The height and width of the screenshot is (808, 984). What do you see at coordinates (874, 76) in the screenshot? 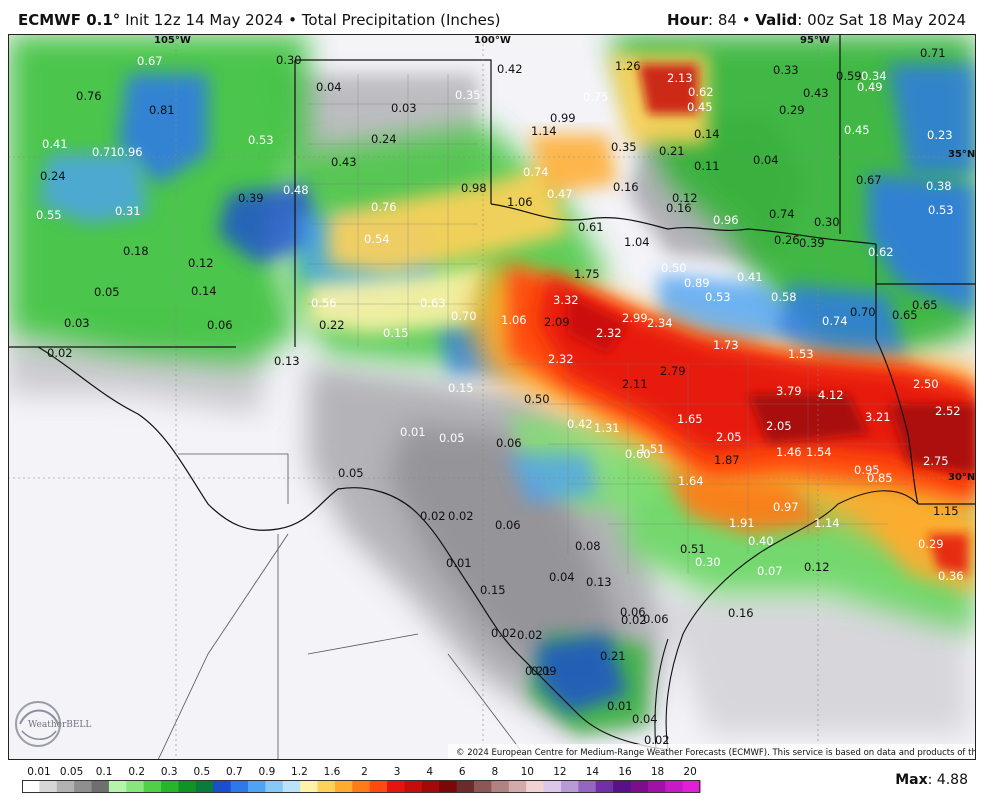
I see `precip-value-label: 0.34` at bounding box center [874, 76].